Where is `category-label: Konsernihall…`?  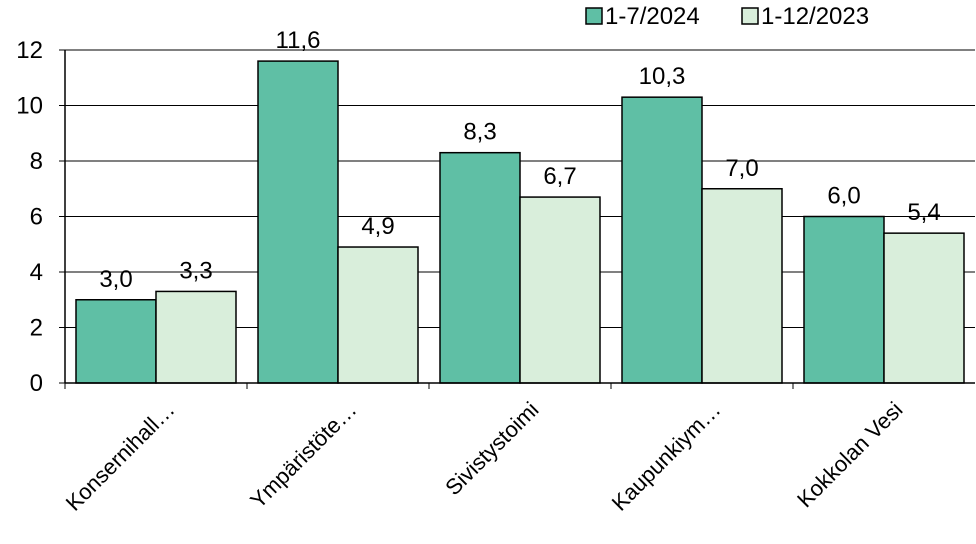
category-label: Konsernihall… is located at coordinates (120, 456).